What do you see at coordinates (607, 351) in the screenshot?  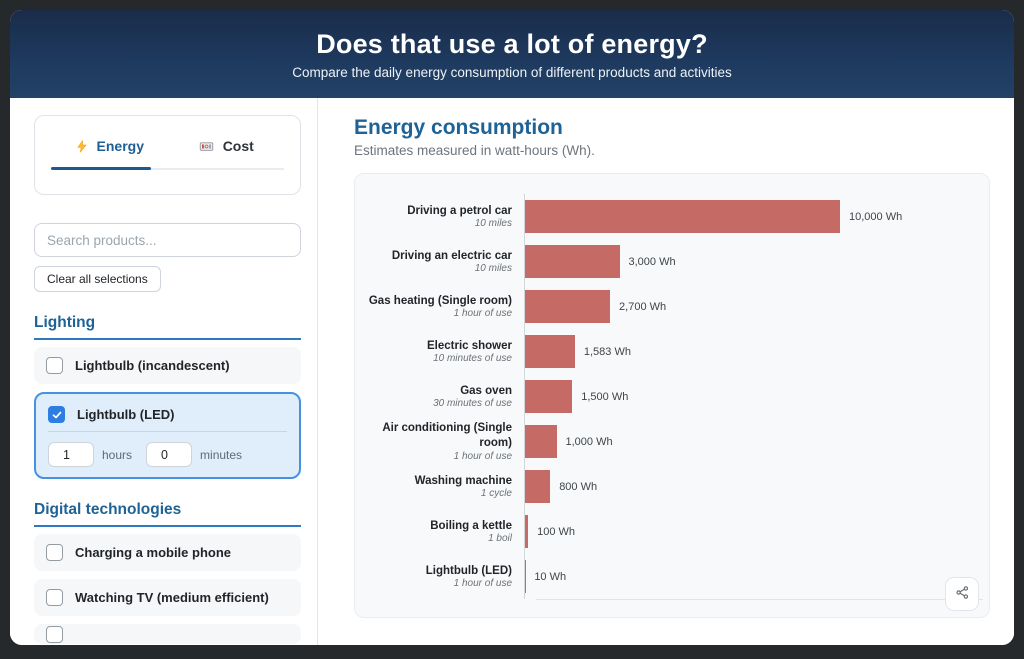 I see `value-label: 1,583 Wh` at bounding box center [607, 351].